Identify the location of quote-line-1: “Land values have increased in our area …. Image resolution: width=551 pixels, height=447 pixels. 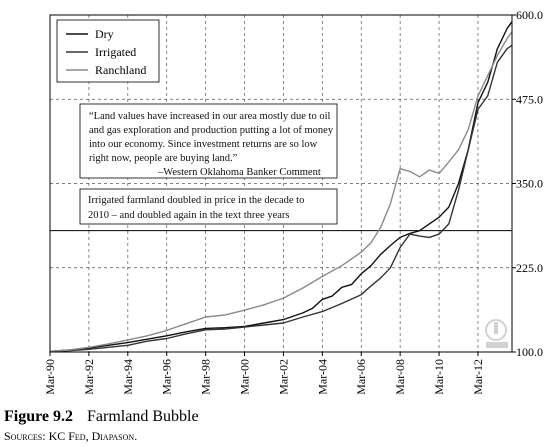
(209, 116).